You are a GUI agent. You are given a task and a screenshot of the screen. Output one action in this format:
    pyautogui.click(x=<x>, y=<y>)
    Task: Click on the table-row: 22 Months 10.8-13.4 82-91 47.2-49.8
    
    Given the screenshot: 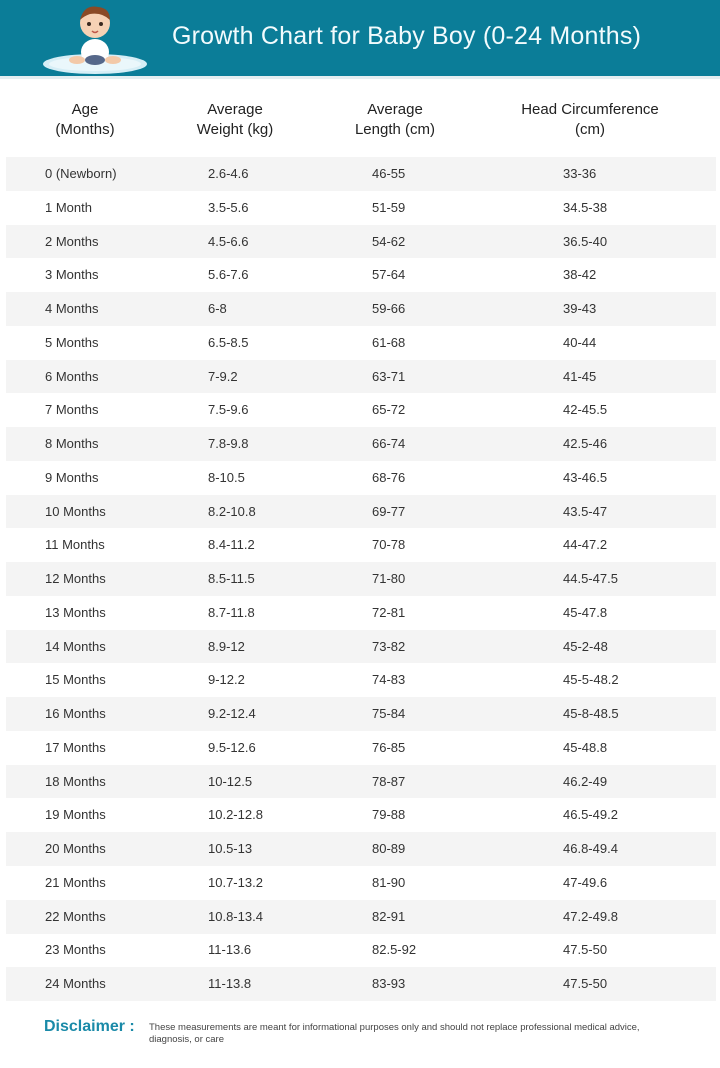 What is the action you would take?
    pyautogui.click(x=361, y=916)
    